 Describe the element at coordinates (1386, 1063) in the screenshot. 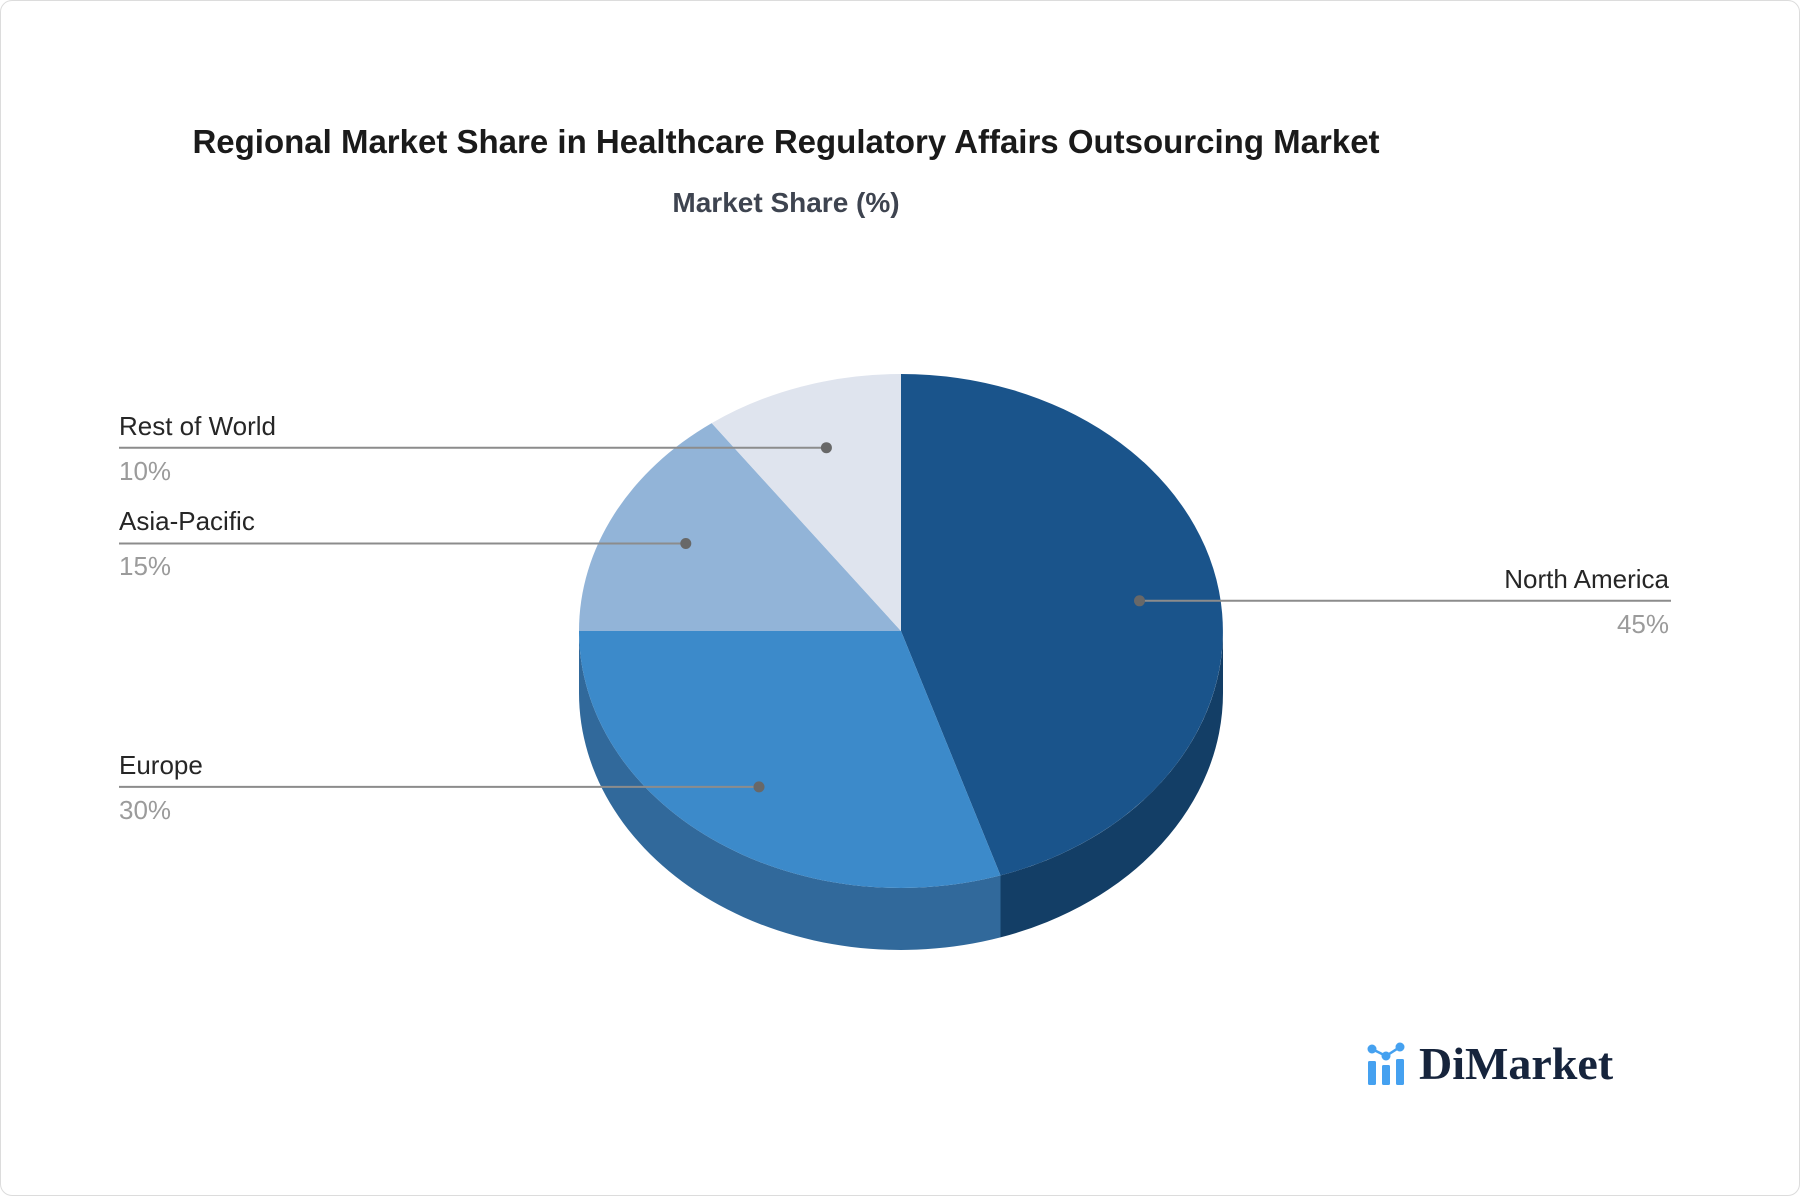

I see `bar-line-chart-icon` at that location.